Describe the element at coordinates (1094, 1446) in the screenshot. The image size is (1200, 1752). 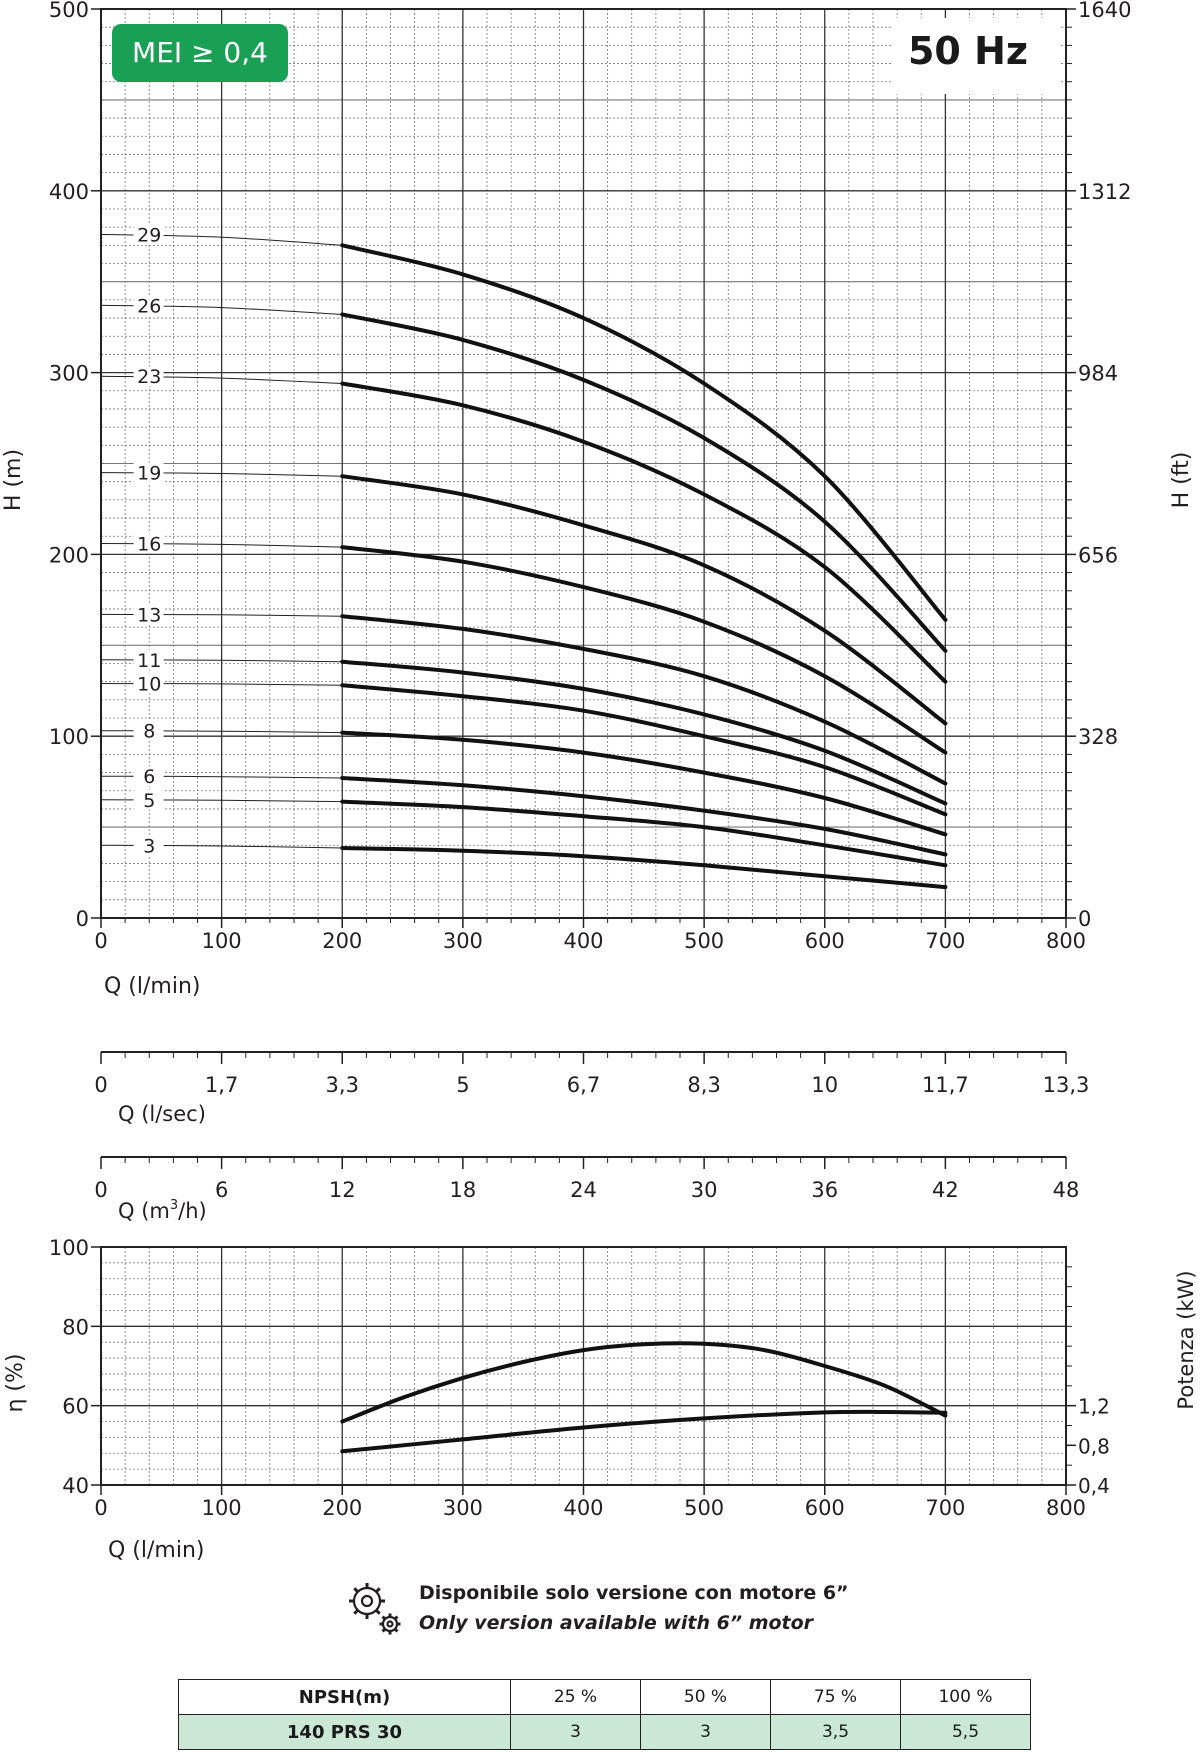
I see `eff-y2-tick-label: 0,8` at that location.